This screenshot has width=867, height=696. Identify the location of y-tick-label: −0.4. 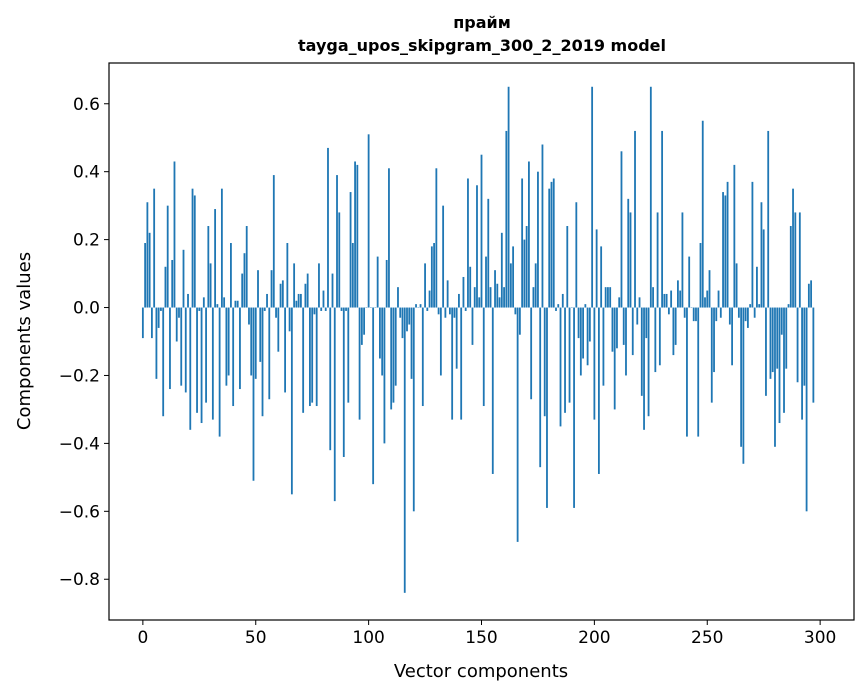
(79, 444).